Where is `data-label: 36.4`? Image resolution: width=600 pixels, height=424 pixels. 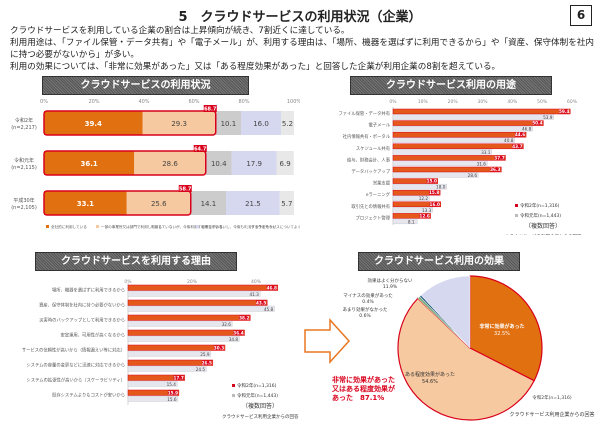 data-label: 36.4 is located at coordinates (238, 333).